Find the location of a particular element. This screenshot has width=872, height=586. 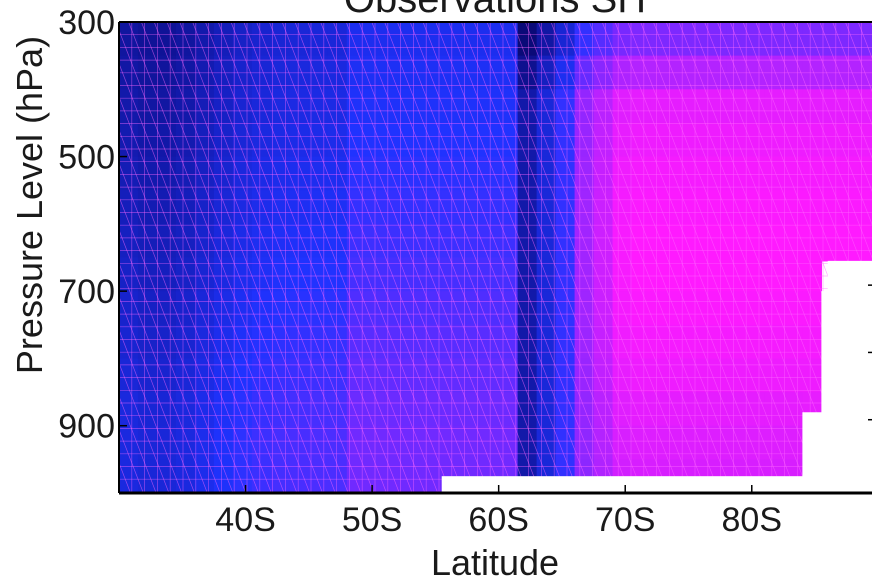

y-tick-label: 300 is located at coordinates (86, 23).